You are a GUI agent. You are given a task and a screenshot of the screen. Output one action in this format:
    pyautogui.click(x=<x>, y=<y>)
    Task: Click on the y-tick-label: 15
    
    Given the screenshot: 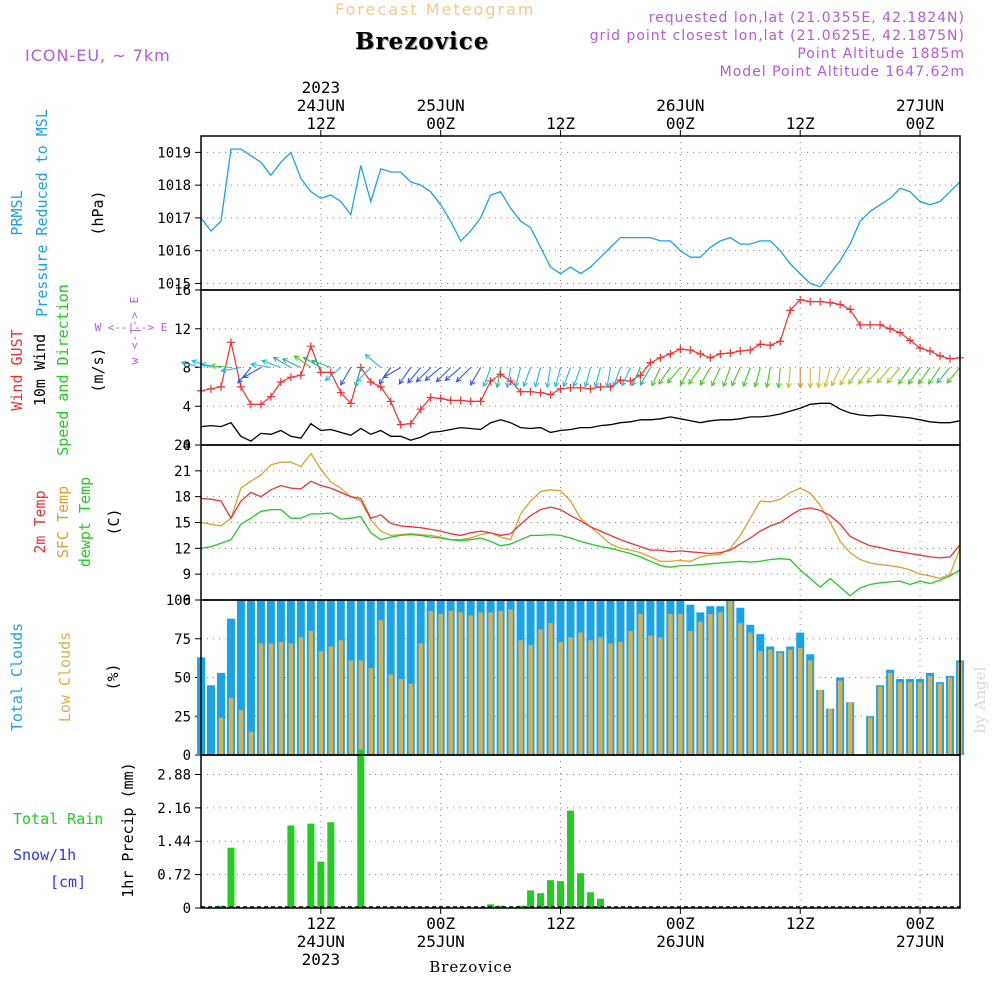 What is the action you would take?
    pyautogui.click(x=182, y=524)
    